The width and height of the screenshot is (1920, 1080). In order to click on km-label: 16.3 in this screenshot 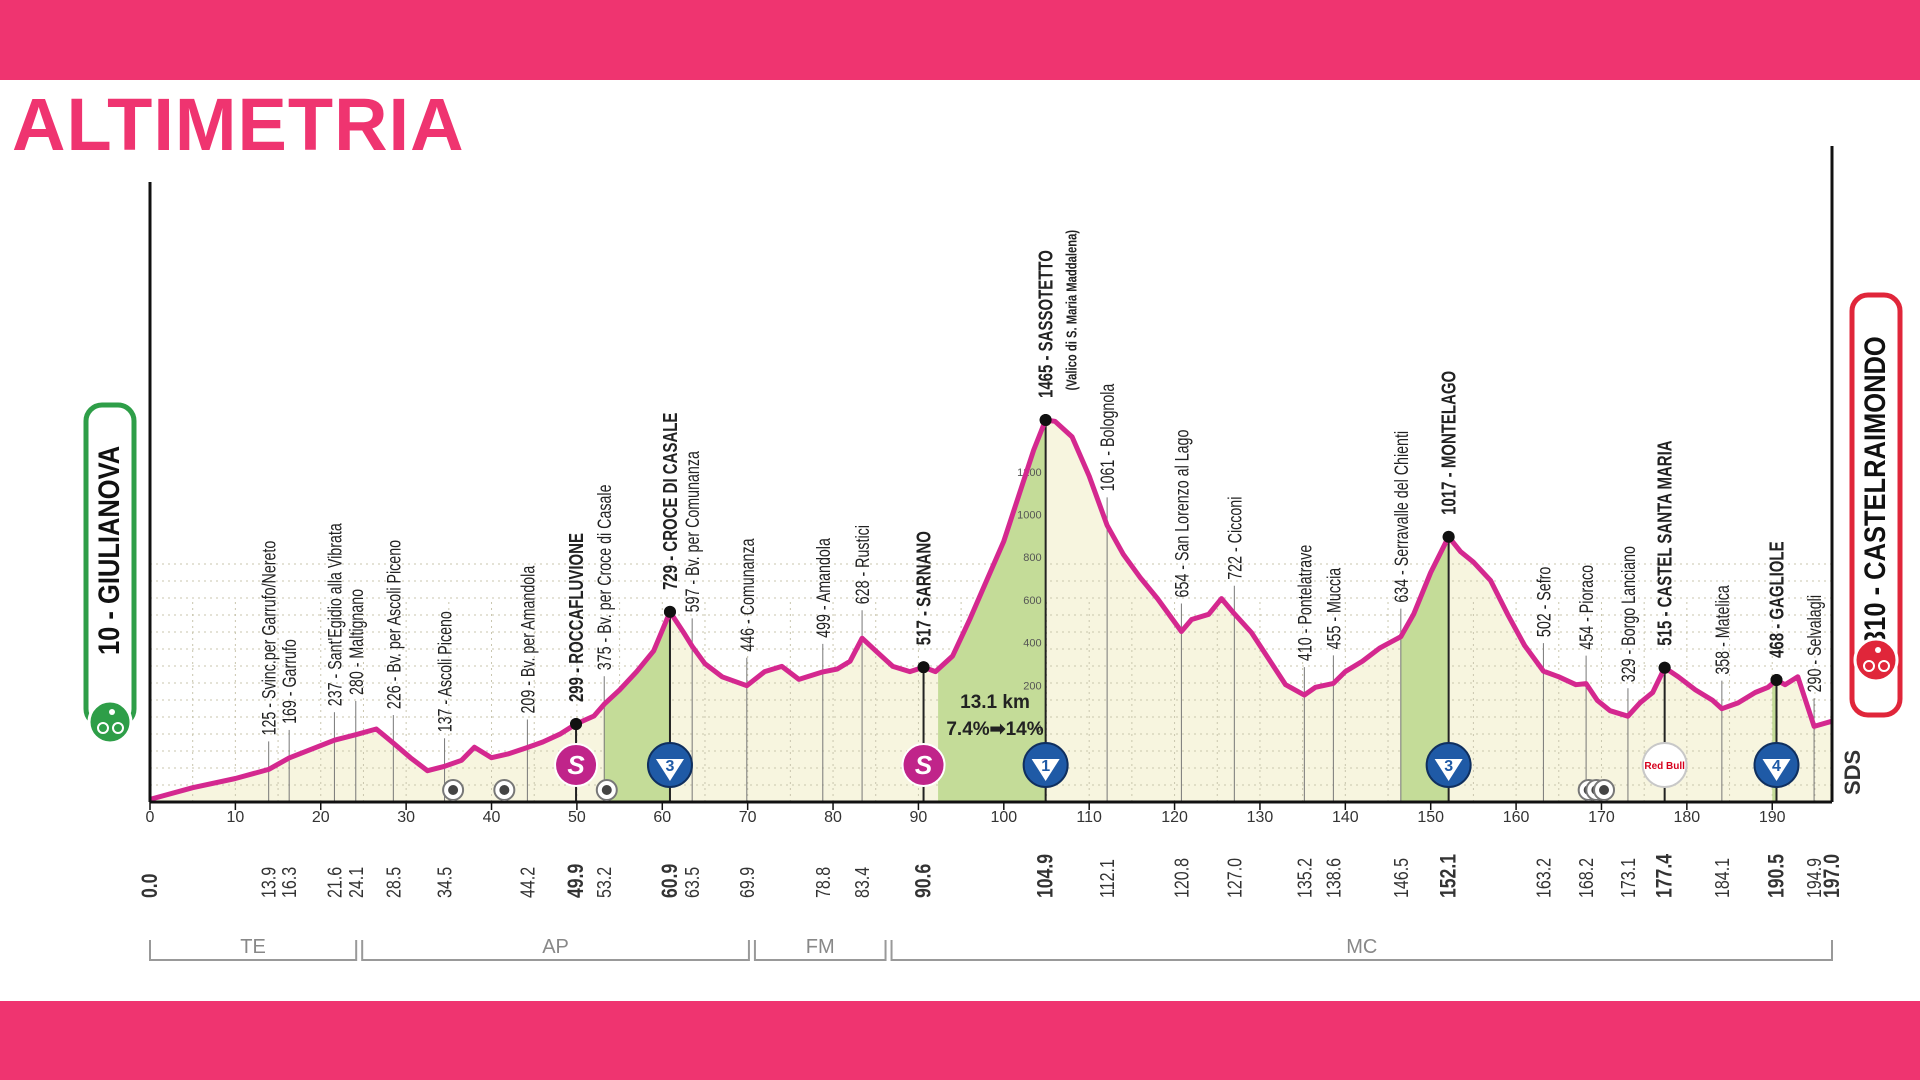, I will do `click(290, 882)`.